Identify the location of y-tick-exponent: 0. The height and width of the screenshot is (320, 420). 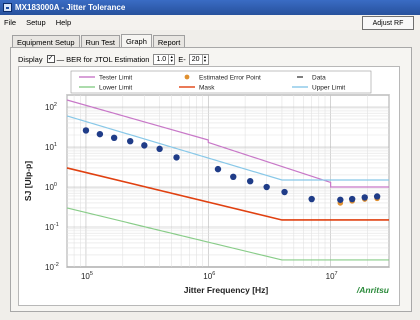
(55, 185).